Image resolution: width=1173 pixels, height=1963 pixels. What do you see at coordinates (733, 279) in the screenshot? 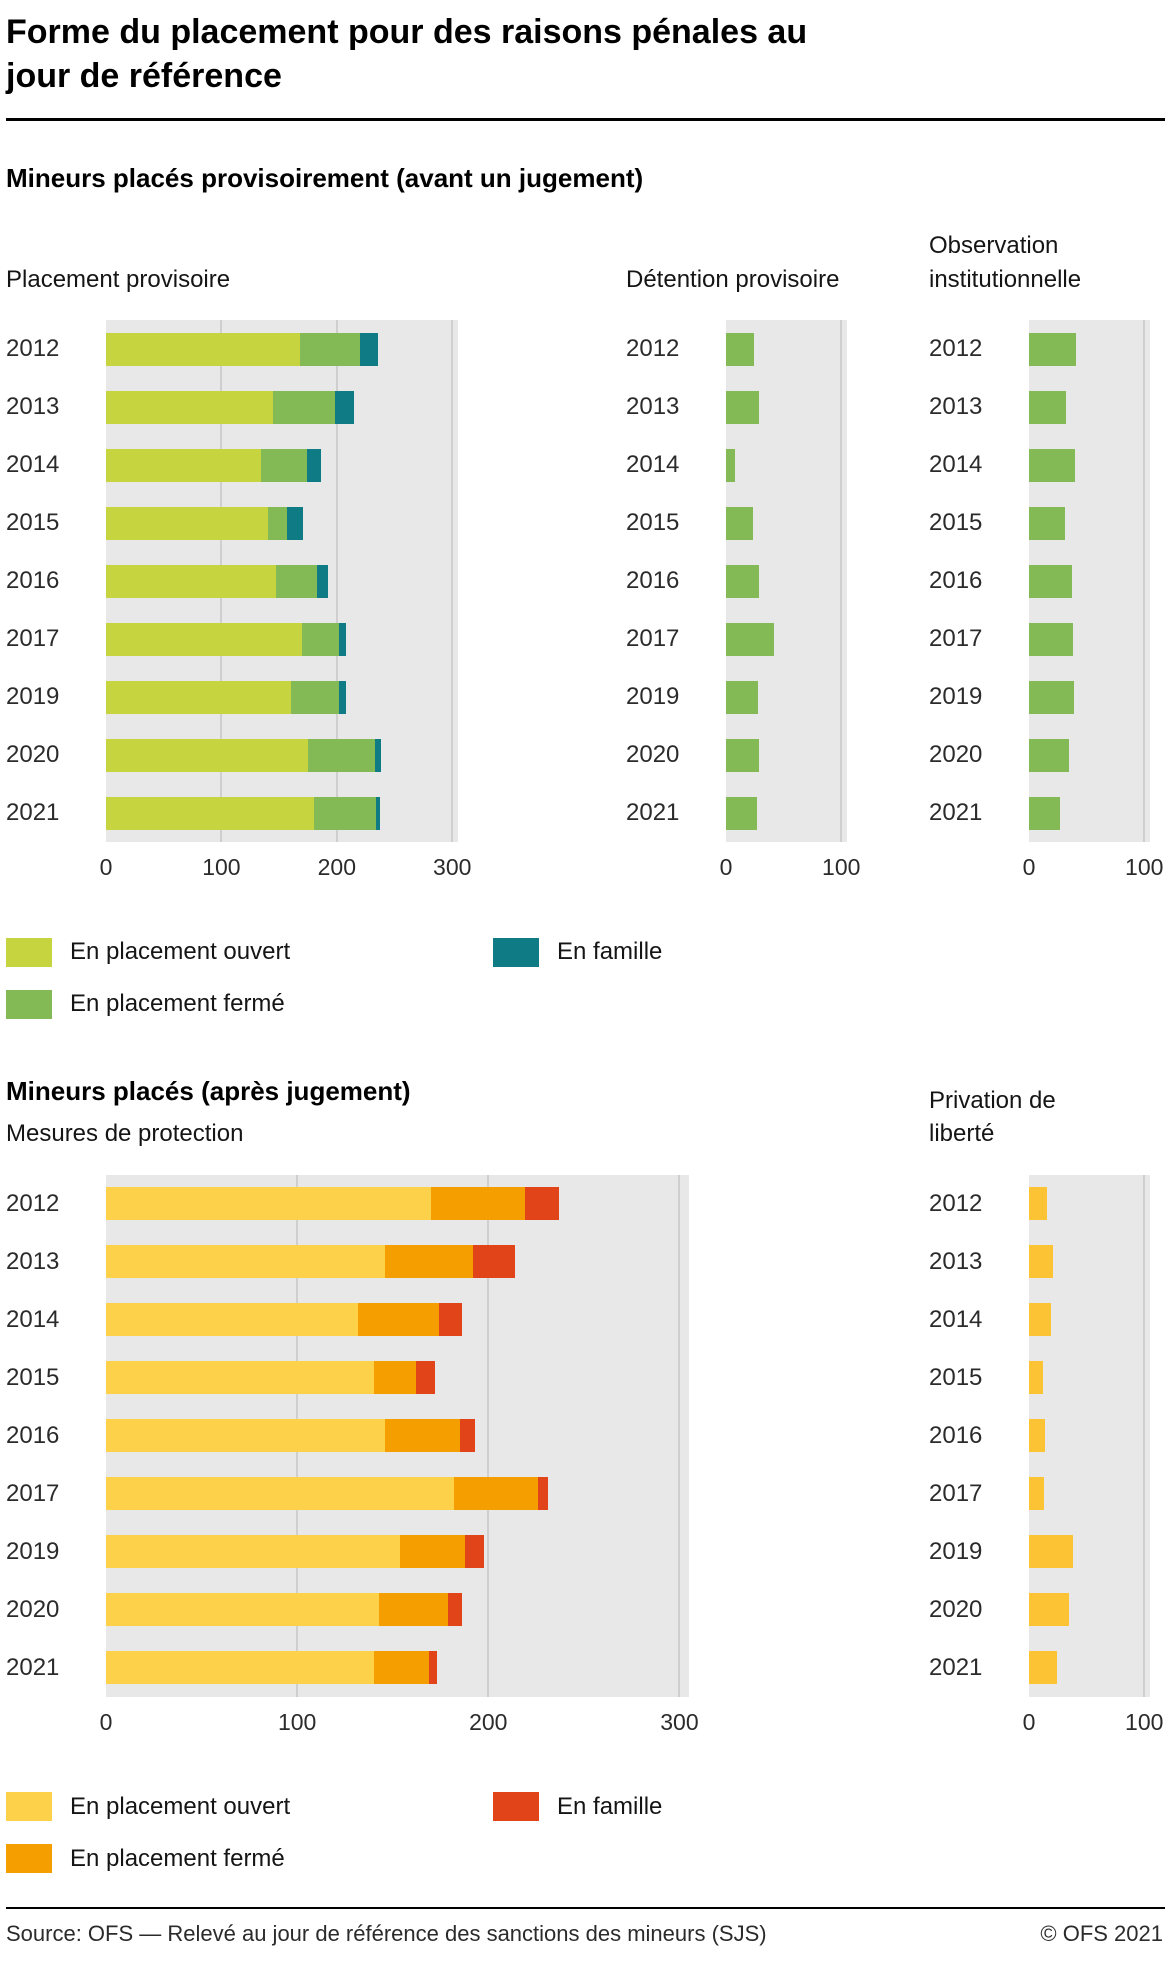
I see `chart-title-detention-provisoire: Détention provisoire` at bounding box center [733, 279].